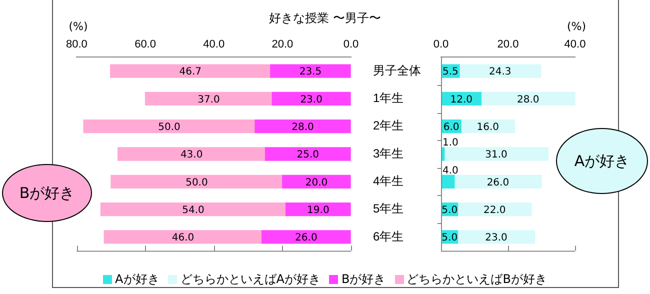 The image size is (650, 294). Describe the element at coordinates (388, 125) in the screenshot. I see `y-tick-label: 2年生` at that location.